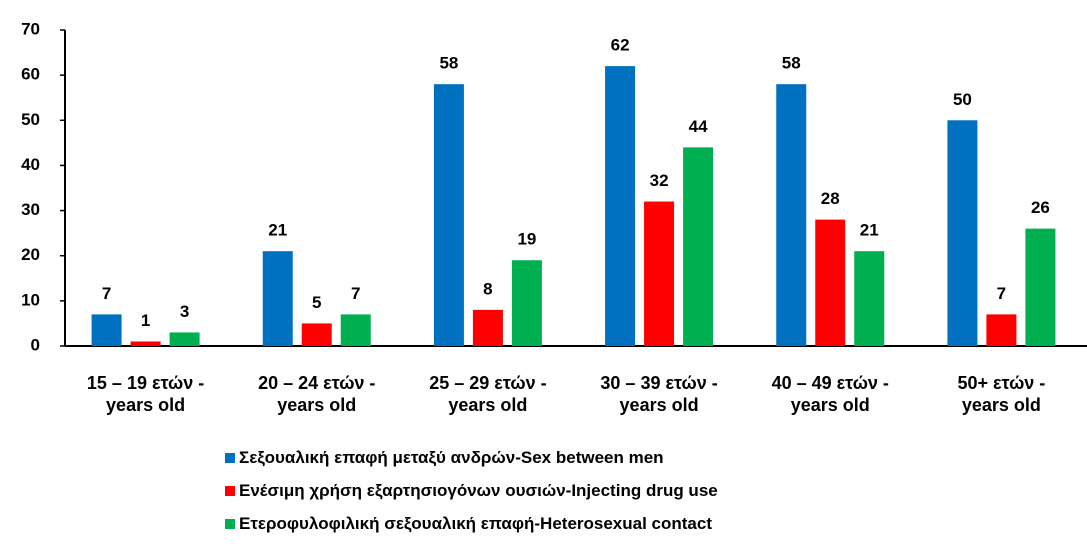  Describe the element at coordinates (316, 302) in the screenshot. I see `value-label: 5` at that location.